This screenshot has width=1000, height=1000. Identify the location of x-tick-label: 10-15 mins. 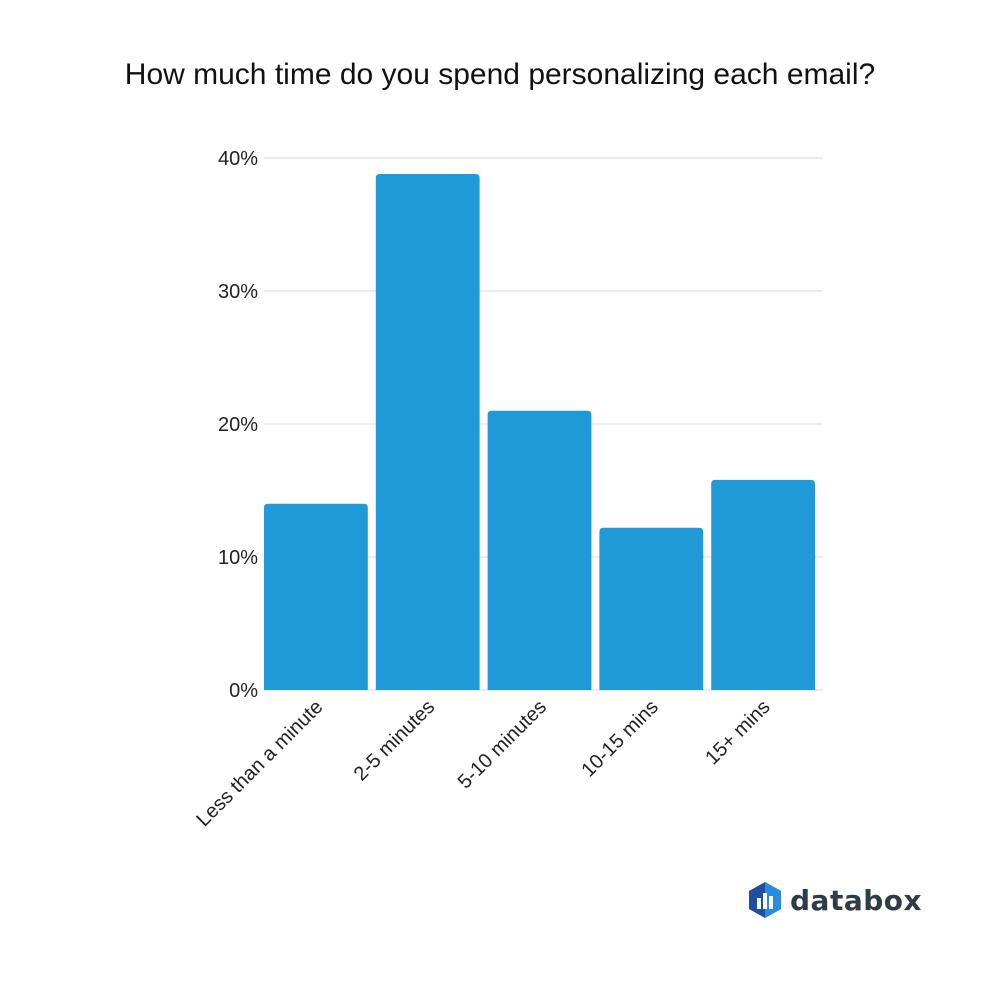
(620, 739).